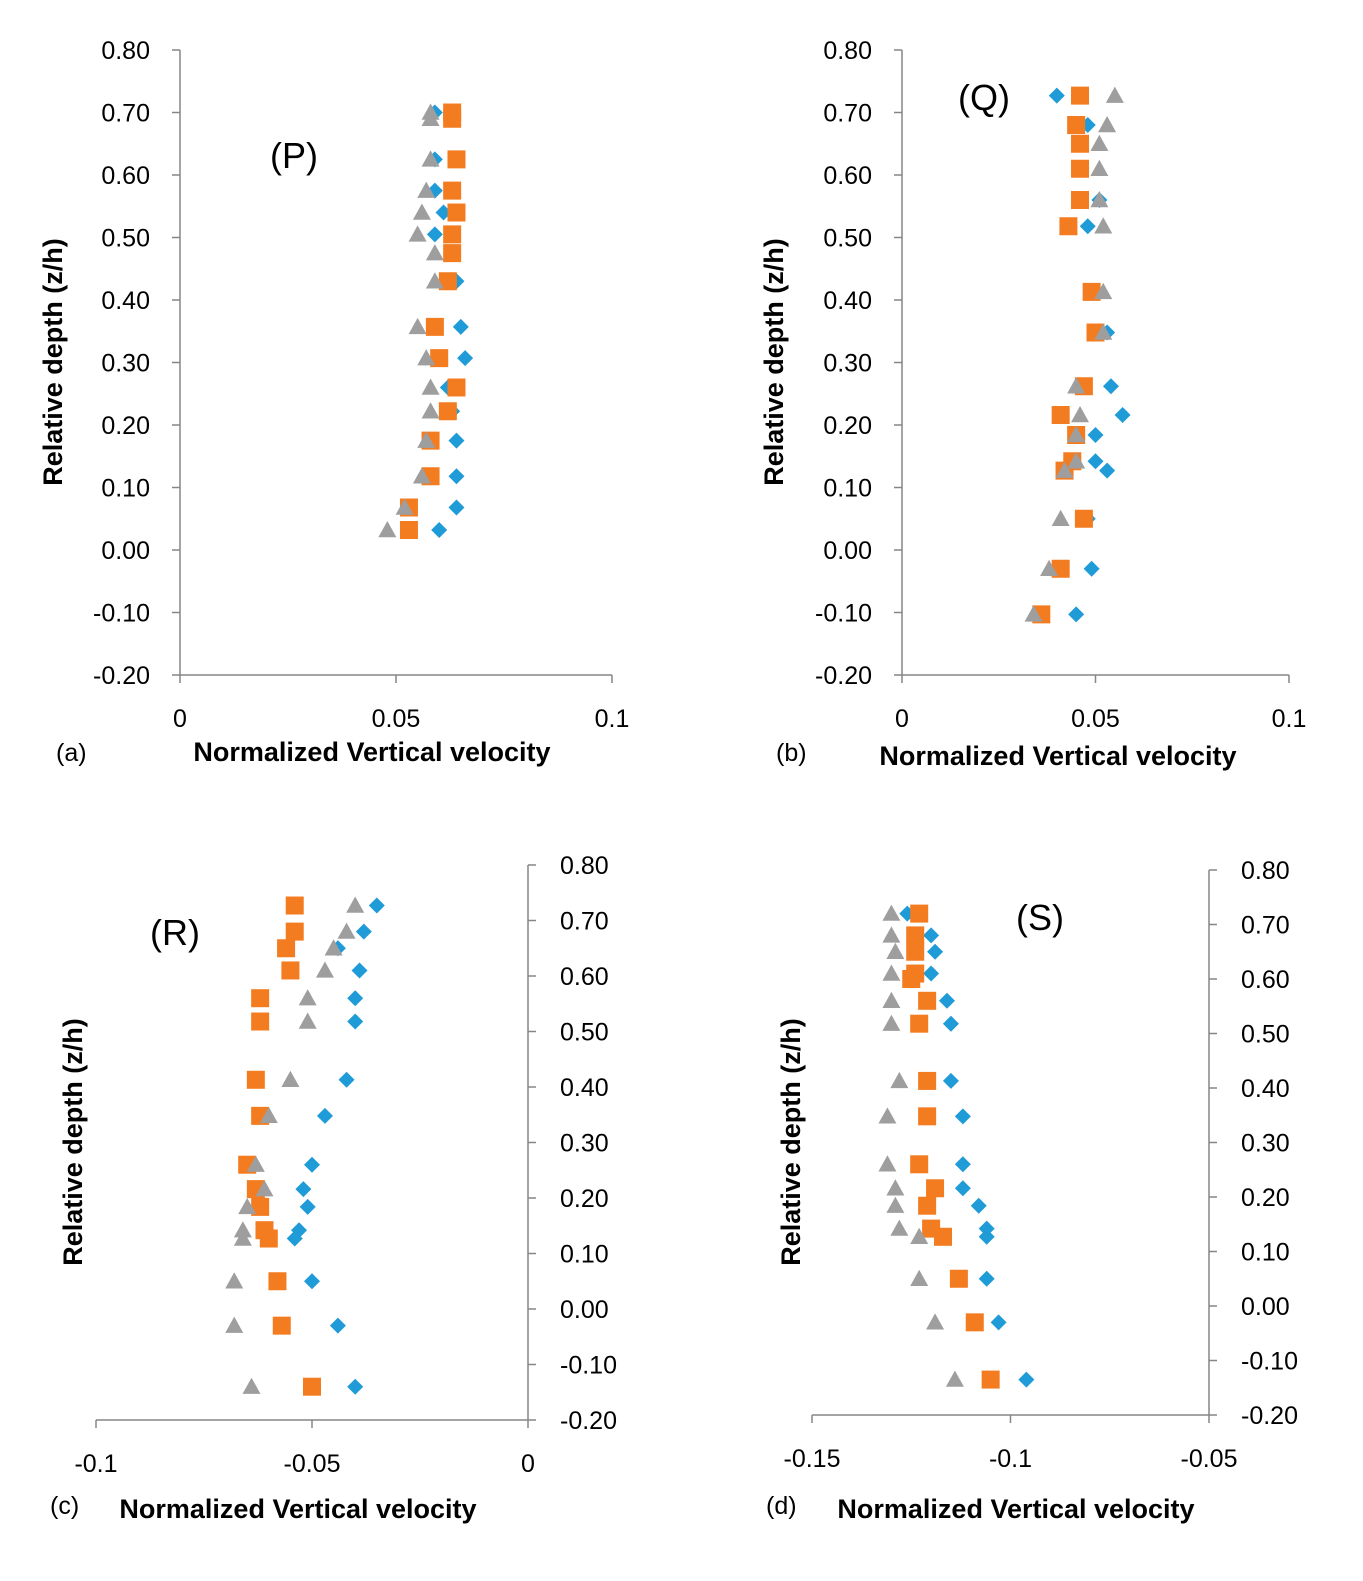  What do you see at coordinates (1265, 1035) in the screenshot?
I see `panel-d-y-tick-label: 0.50` at bounding box center [1265, 1035].